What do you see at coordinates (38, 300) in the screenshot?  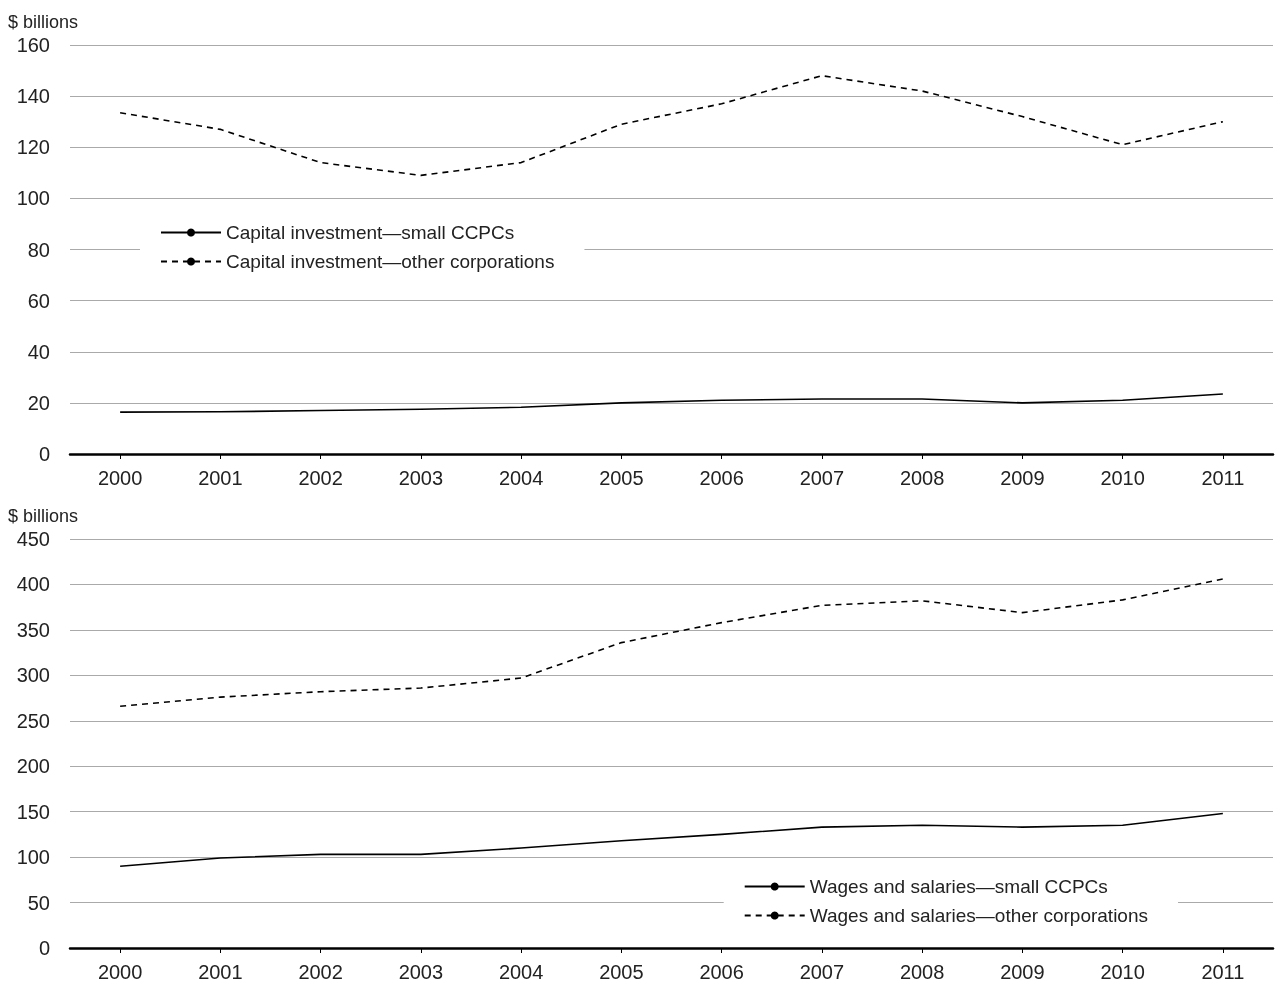 I see `y-tick-label: 60` at bounding box center [38, 300].